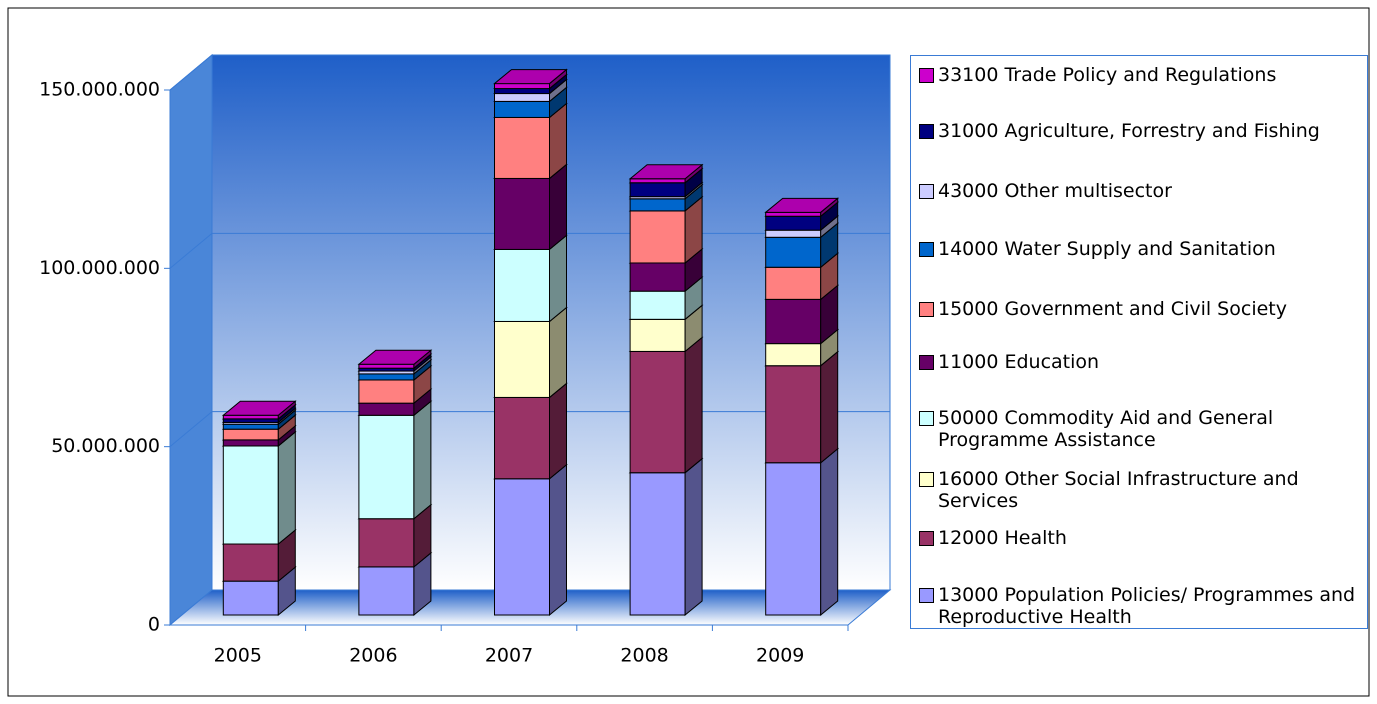  I want to click on legend-label: 11000 Education, so click(1019, 362).